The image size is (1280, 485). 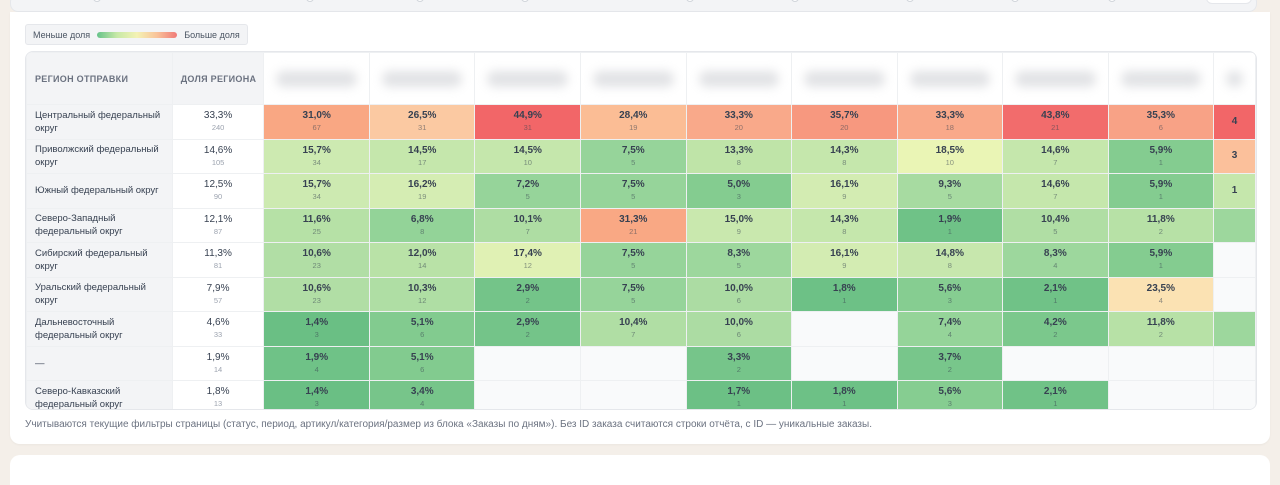 I want to click on strip-action-button, so click(x=1229, y=2).